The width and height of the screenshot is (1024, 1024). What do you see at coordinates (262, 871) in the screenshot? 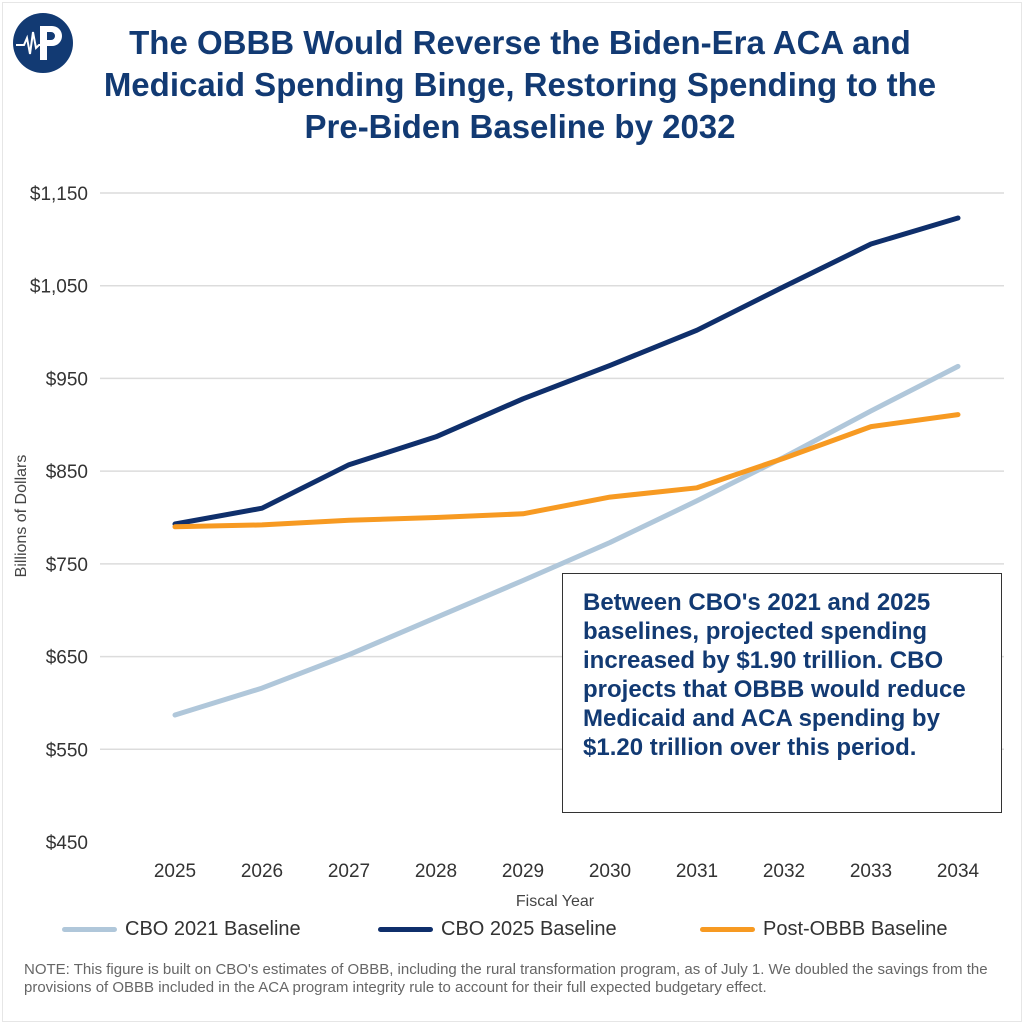
I see `x-tick-label: 2026` at bounding box center [262, 871].